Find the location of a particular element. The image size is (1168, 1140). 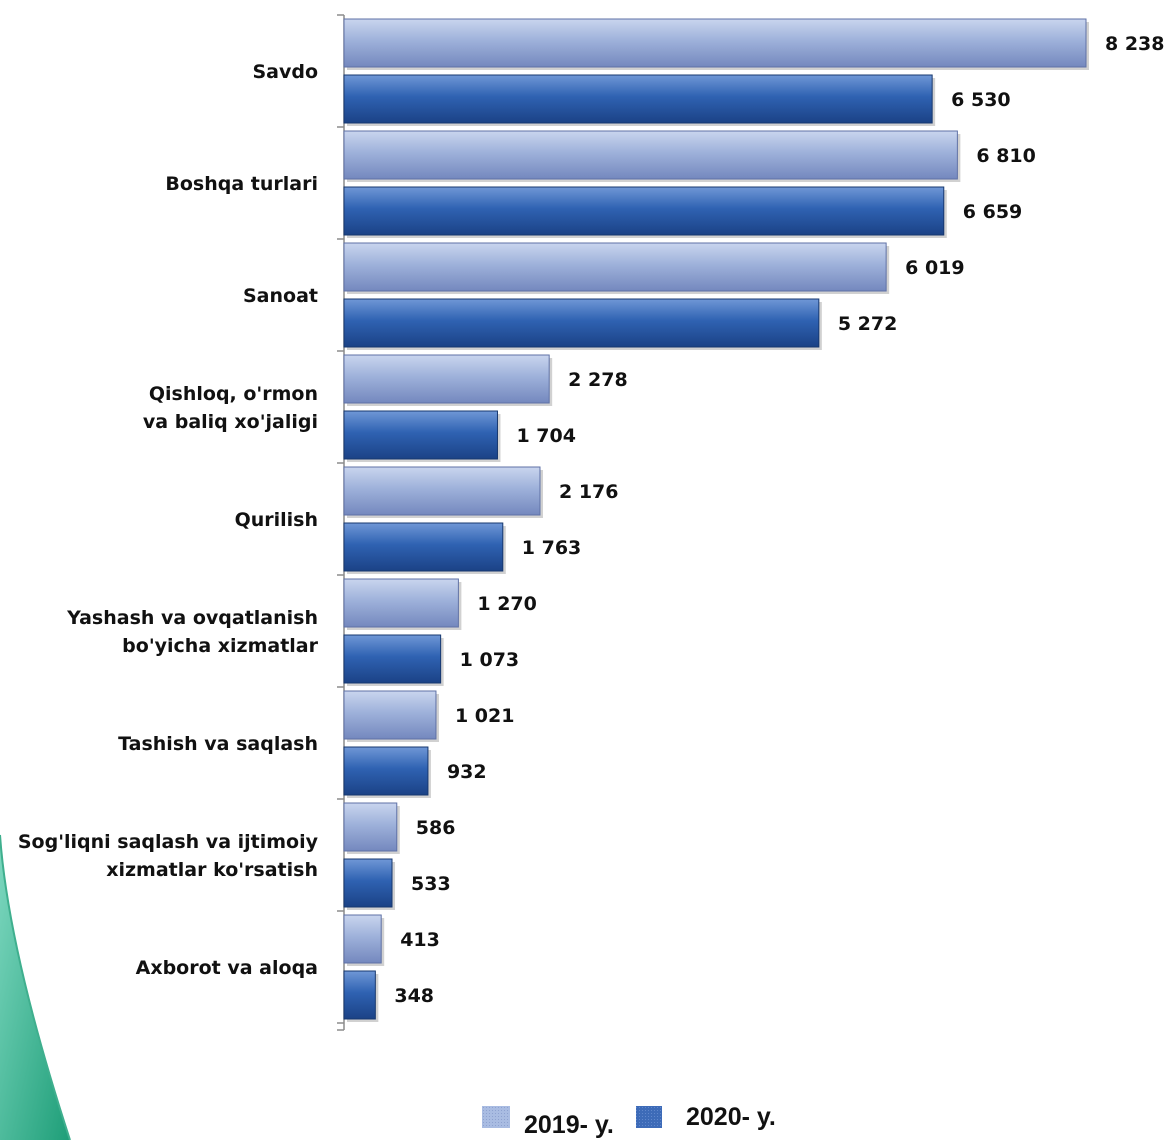

data-label: 932 is located at coordinates (467, 772).